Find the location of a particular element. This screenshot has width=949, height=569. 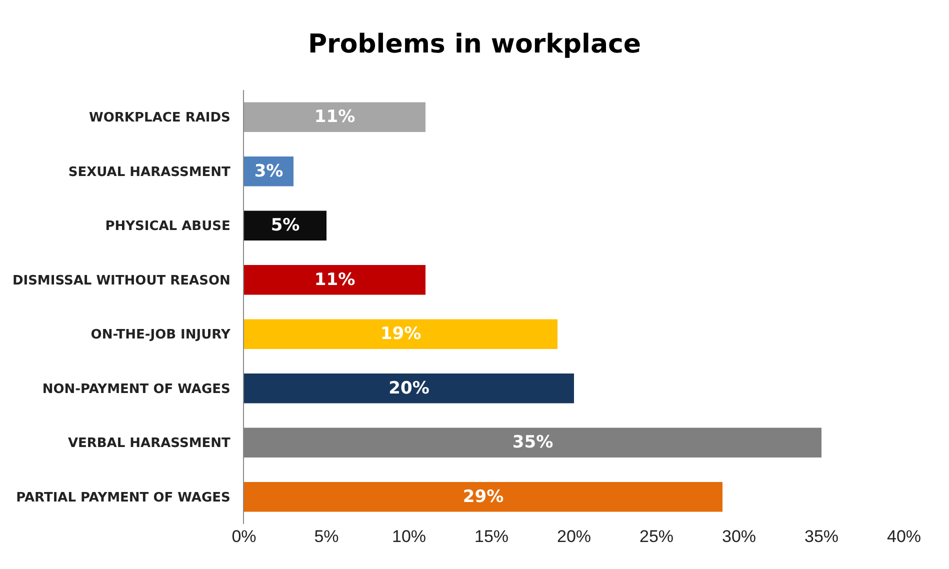

x-tick-label: 25% is located at coordinates (656, 536).